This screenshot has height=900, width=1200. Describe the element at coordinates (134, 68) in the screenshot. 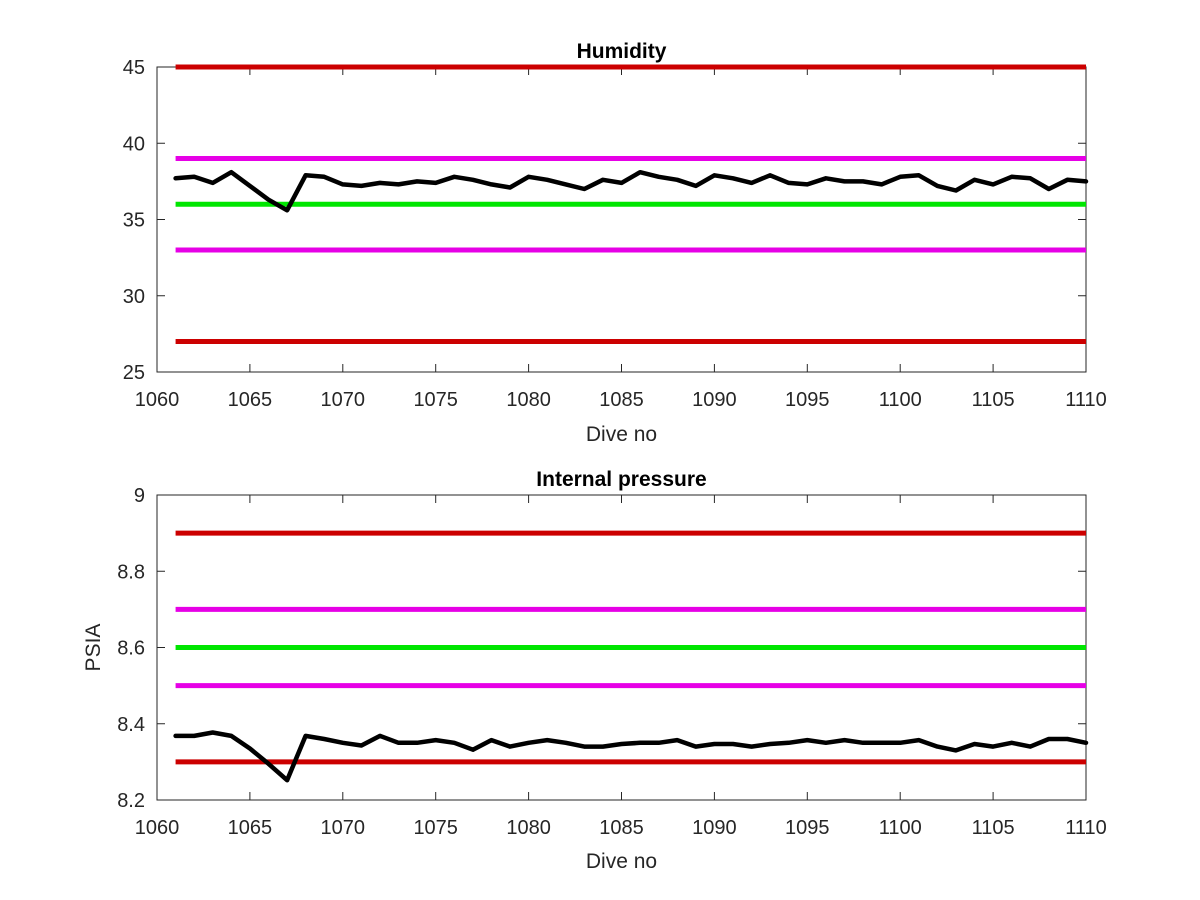

I see `y-tick-label: 45` at that location.